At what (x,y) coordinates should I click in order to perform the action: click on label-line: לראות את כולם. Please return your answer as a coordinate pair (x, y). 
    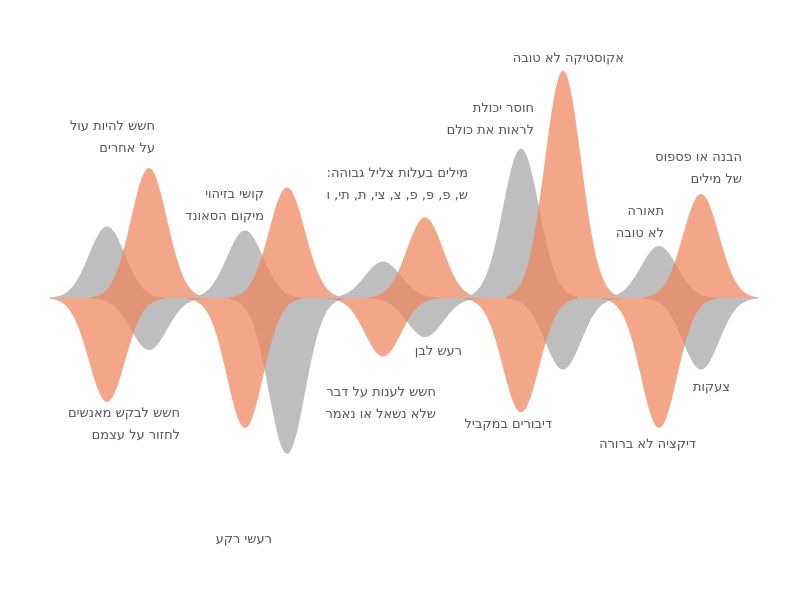
    Looking at the image, I should click on (490, 130).